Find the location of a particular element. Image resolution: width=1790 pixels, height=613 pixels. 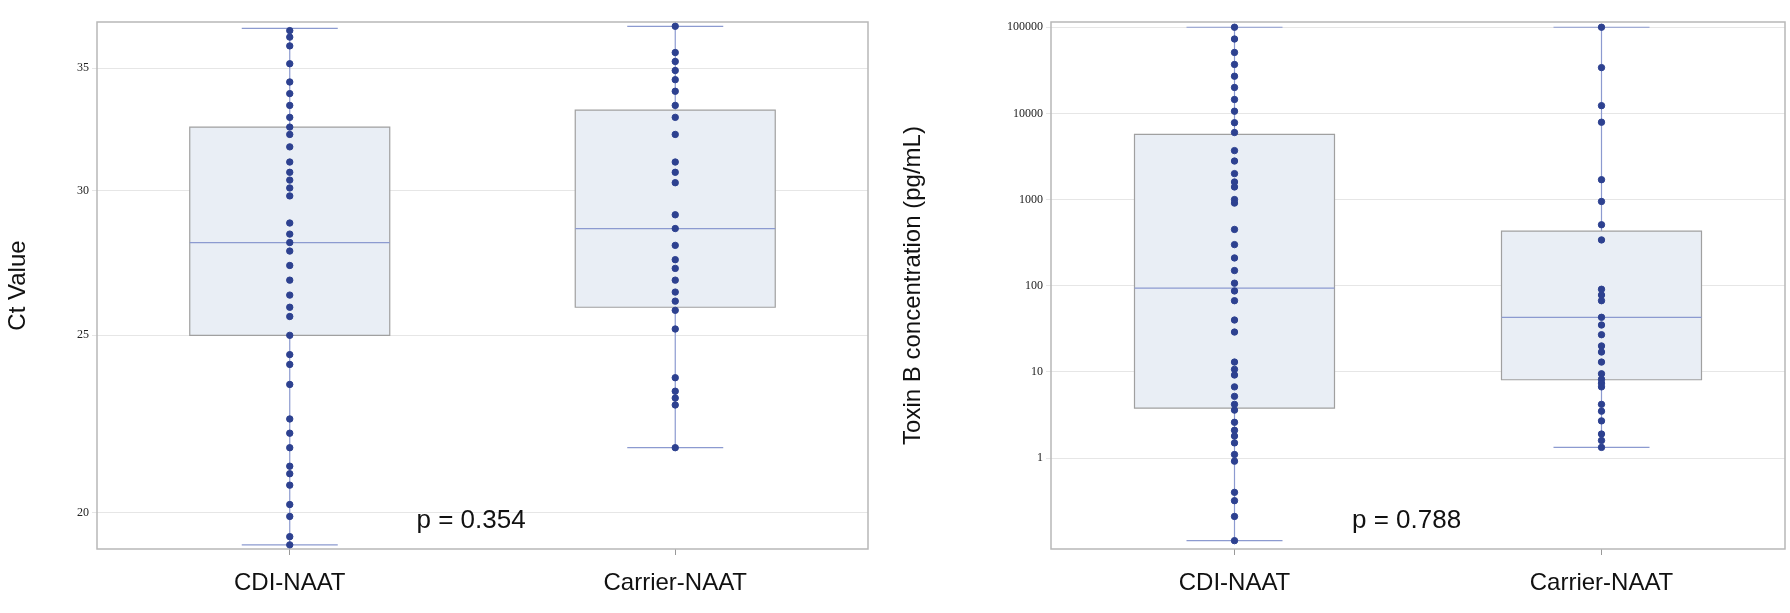

y-tick-label: 20 is located at coordinates (83, 511).